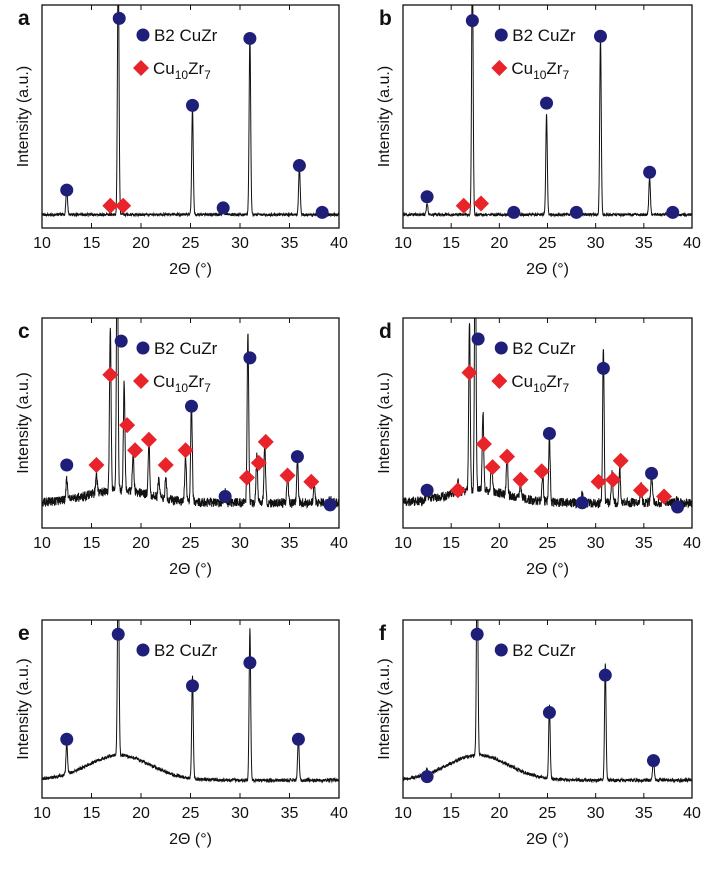  Describe the element at coordinates (547, 702) in the screenshot. I see `xrd-trace-f` at that location.